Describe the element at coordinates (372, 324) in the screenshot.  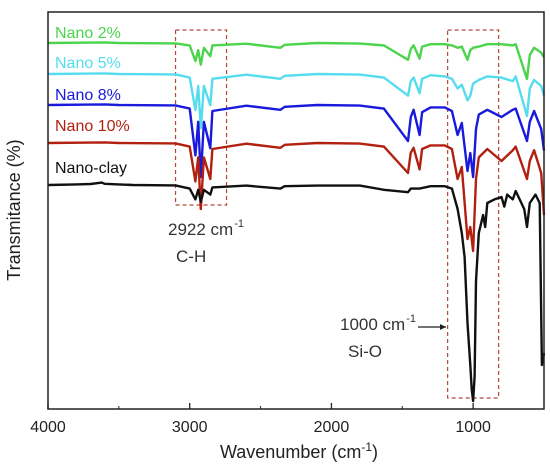
I see `annotation-label-1: 1000 cm` at that location.